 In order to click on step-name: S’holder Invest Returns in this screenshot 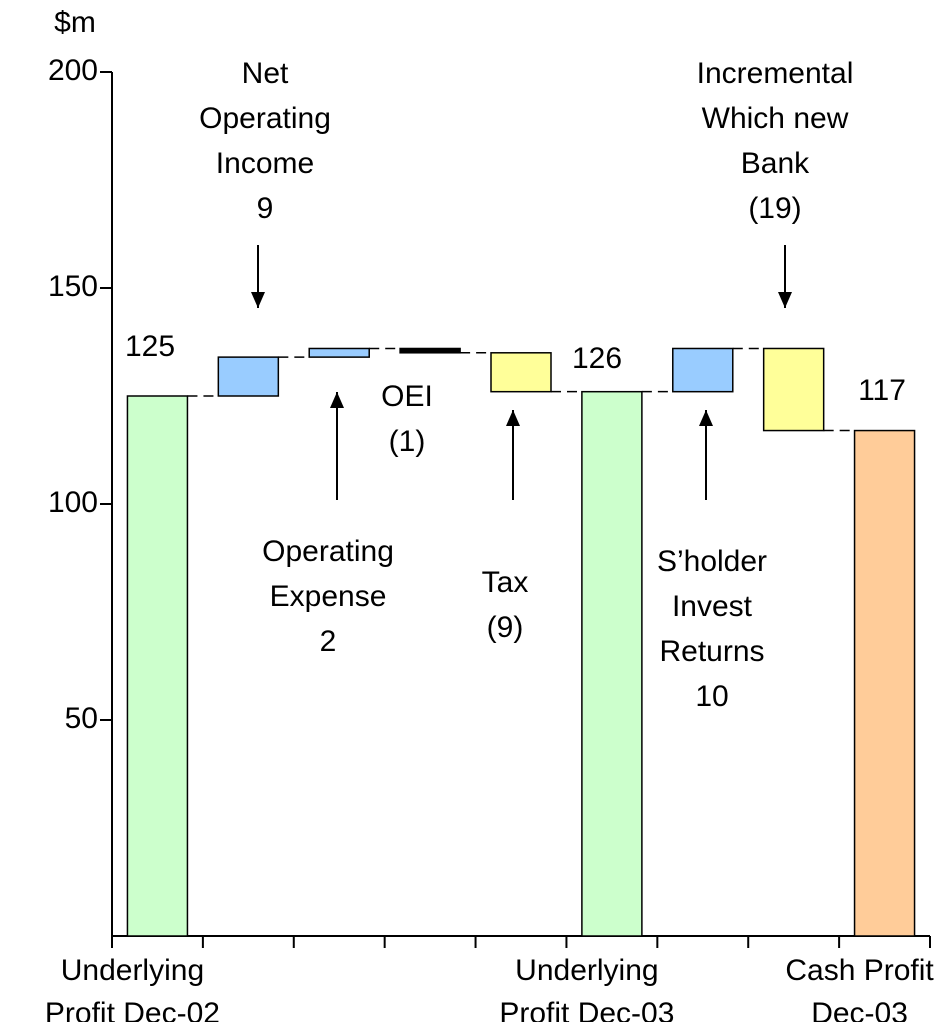, I will do `click(712, 606)`.